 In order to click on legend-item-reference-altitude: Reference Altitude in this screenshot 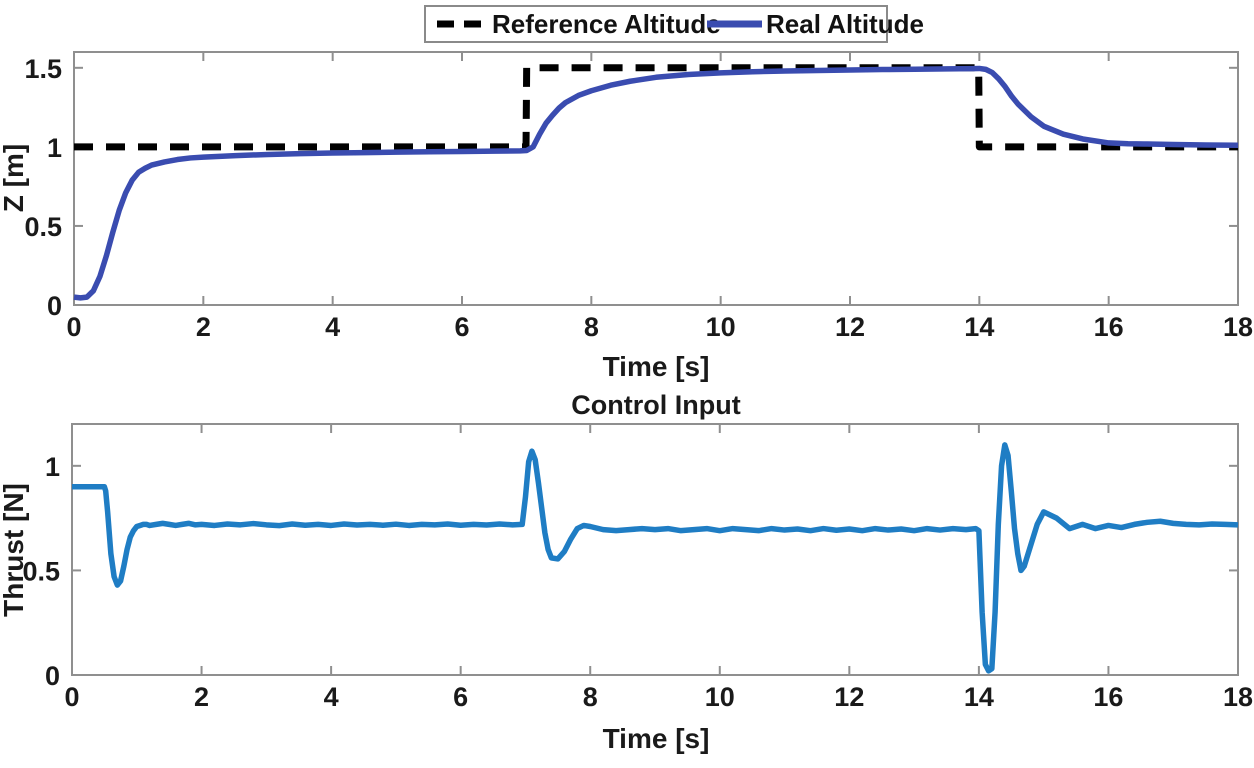, I will do `click(579, 24)`.